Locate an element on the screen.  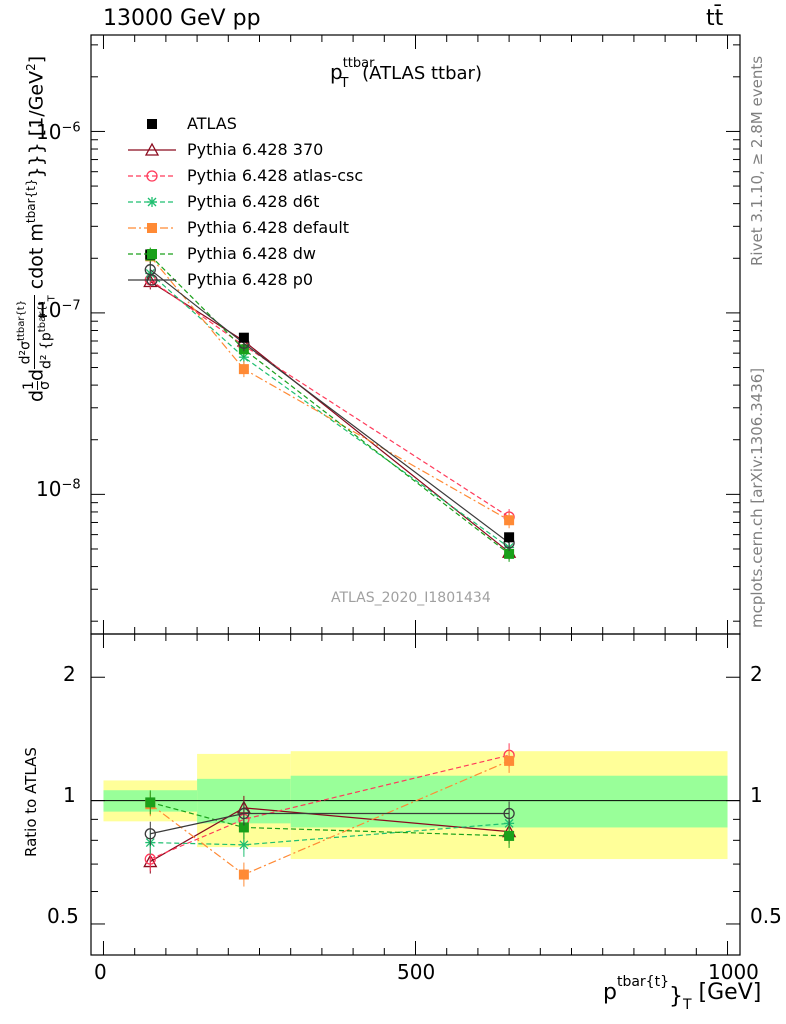
title-rest: (ATLAS ttbar) is located at coordinates (419, 73).